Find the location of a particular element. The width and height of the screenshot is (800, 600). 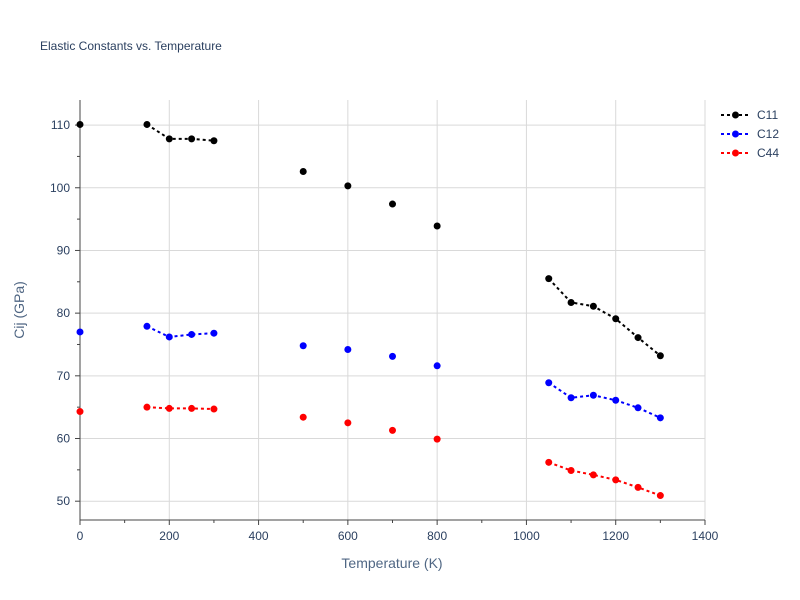

legend-label: C12 is located at coordinates (768, 134).